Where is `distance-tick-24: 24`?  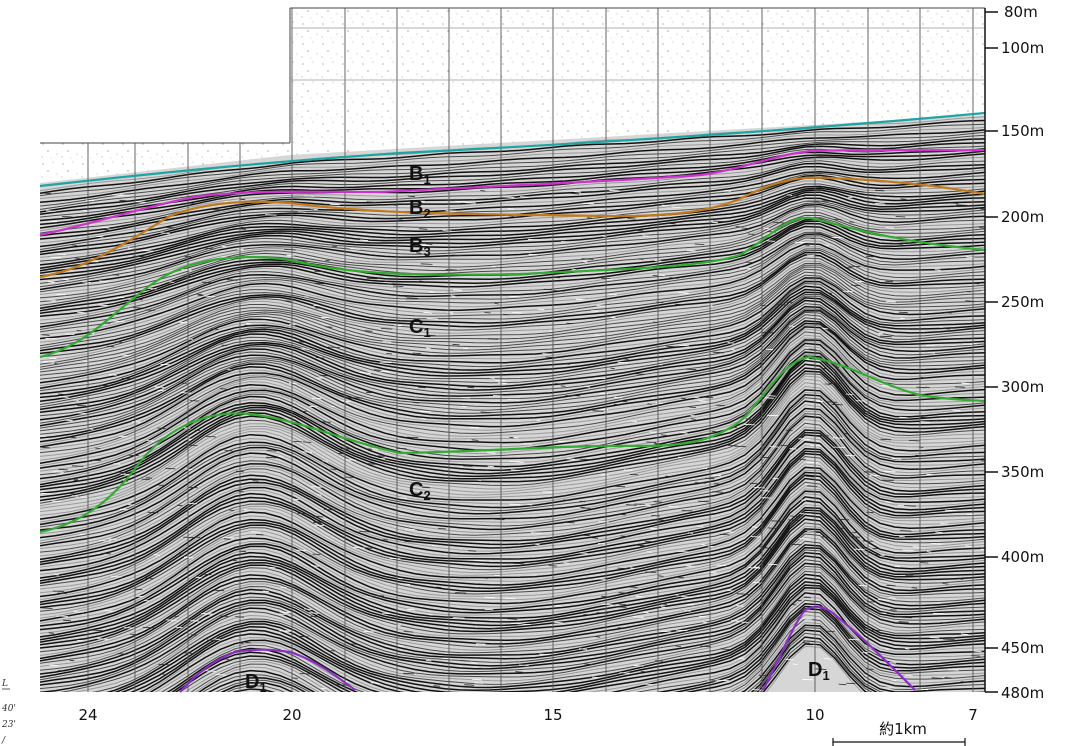 distance-tick-24: 24 is located at coordinates (87, 715).